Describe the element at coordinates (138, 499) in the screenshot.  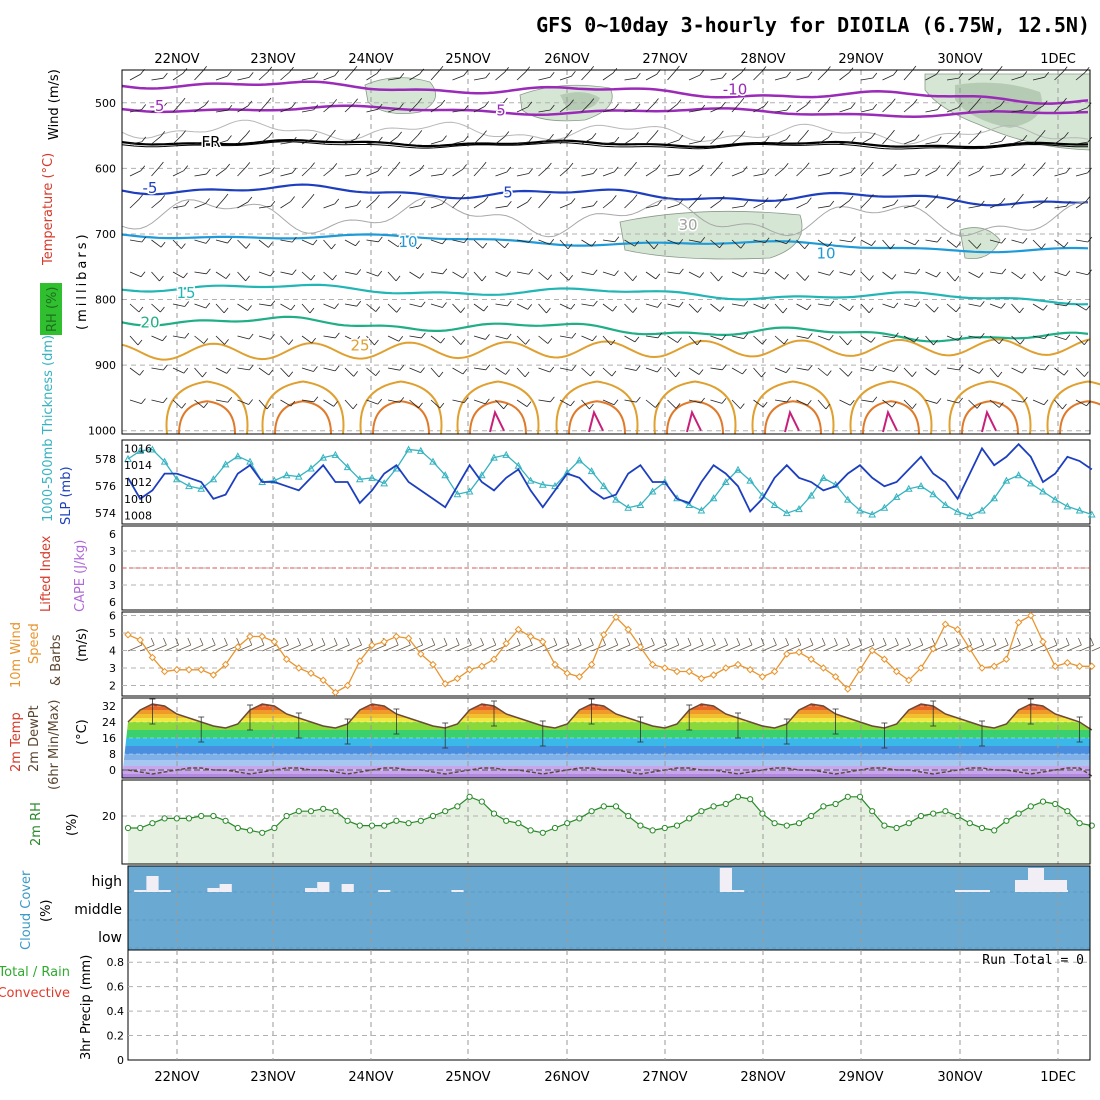
I see `slp-tick-1010: 1010` at that location.